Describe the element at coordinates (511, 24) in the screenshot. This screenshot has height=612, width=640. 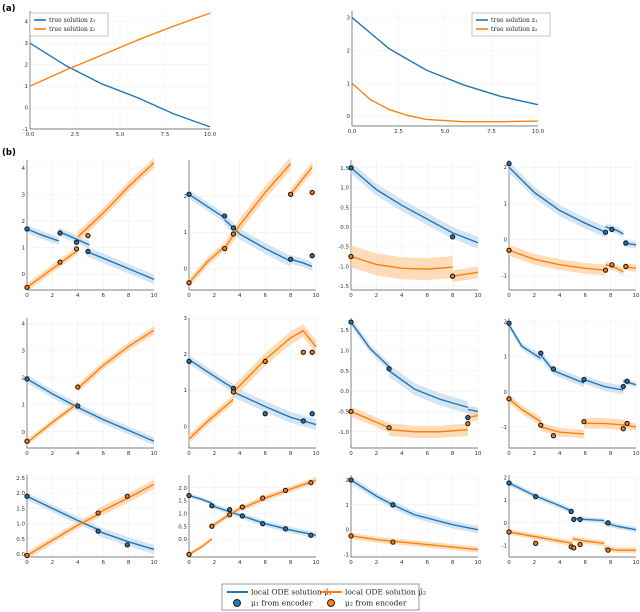
I see `legend-a2: true solution z₁ true solution z₂` at that location.